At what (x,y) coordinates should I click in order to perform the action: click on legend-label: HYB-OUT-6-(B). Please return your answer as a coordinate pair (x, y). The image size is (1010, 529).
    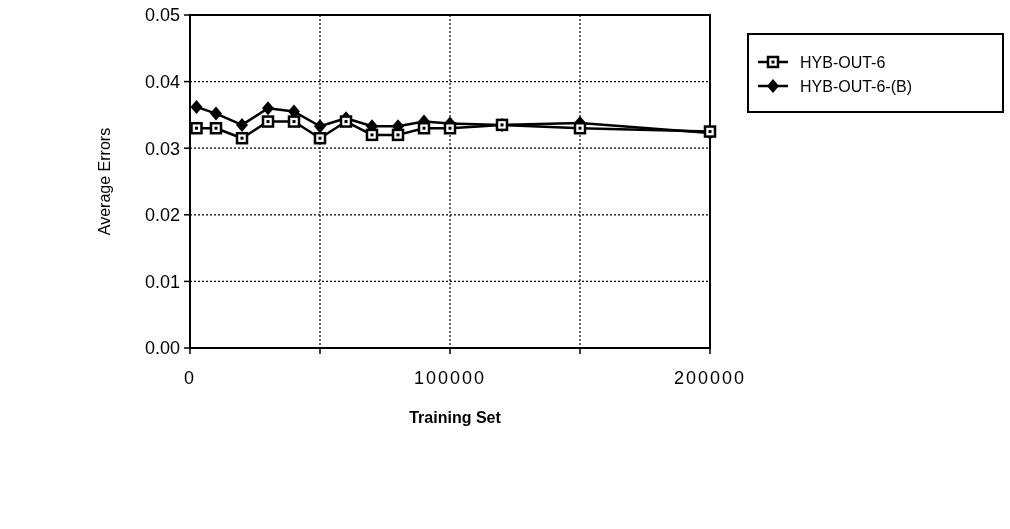
    Looking at the image, I should click on (856, 86).